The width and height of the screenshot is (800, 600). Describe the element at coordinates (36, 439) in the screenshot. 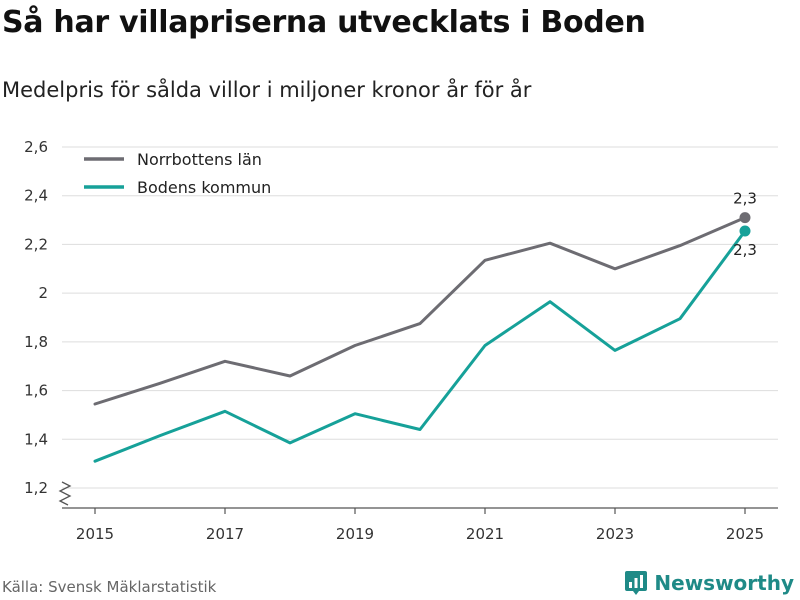

I see `y-tick-label: 1,4` at that location.